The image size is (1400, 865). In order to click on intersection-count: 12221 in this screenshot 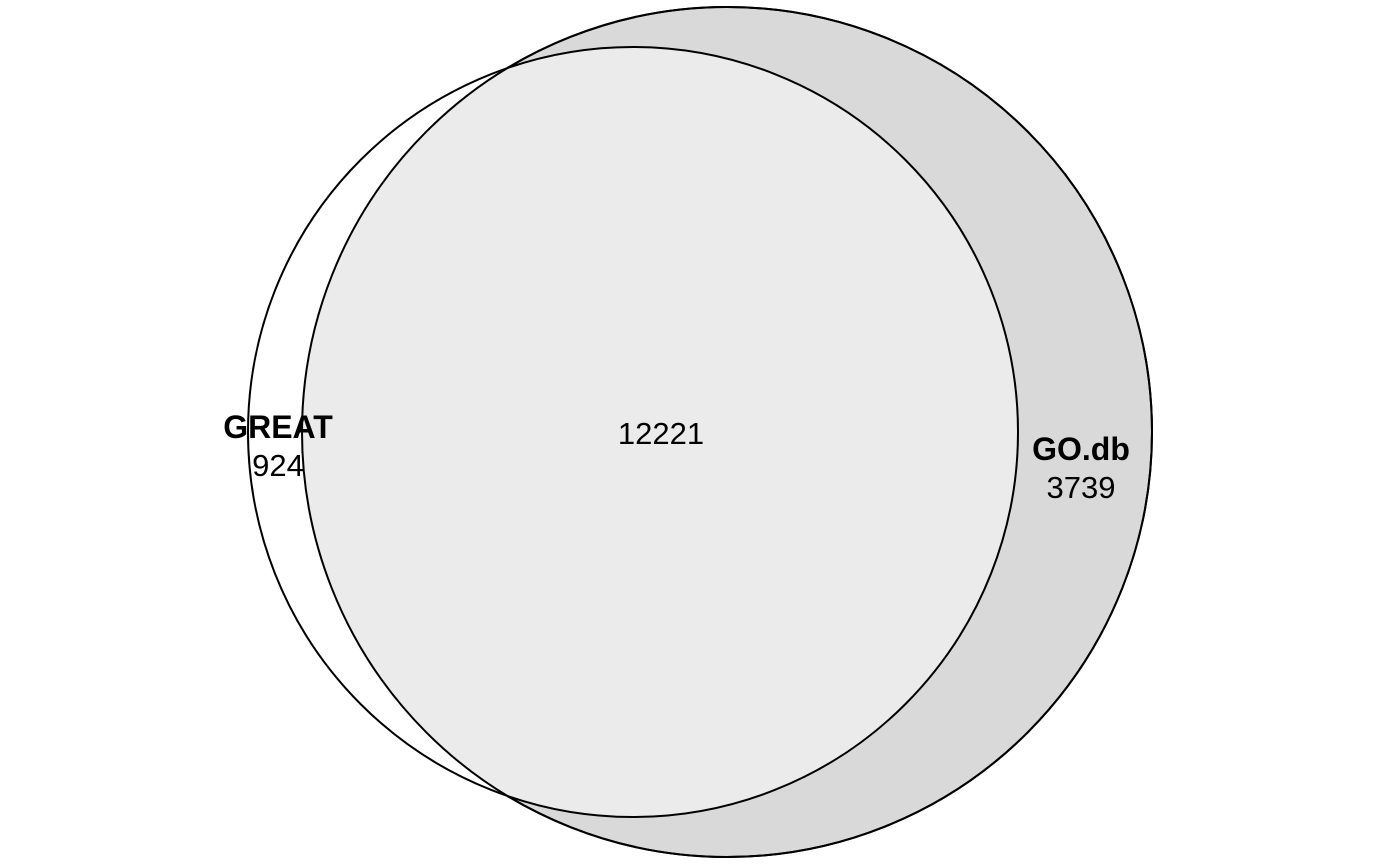, I will do `click(661, 433)`.